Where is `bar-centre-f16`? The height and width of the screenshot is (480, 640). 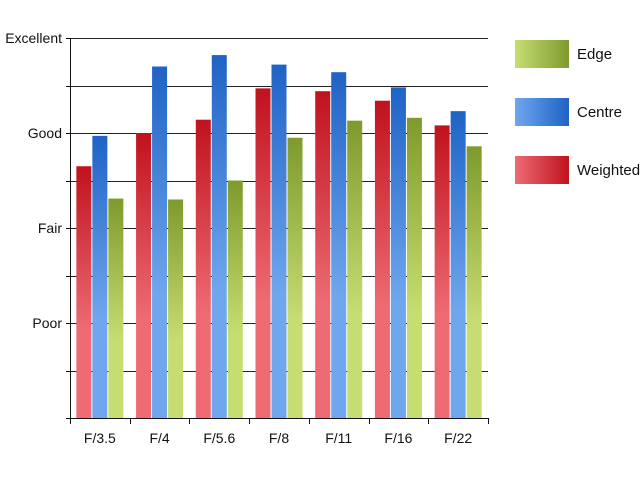
bar-centre-f16 is located at coordinates (398, 253).